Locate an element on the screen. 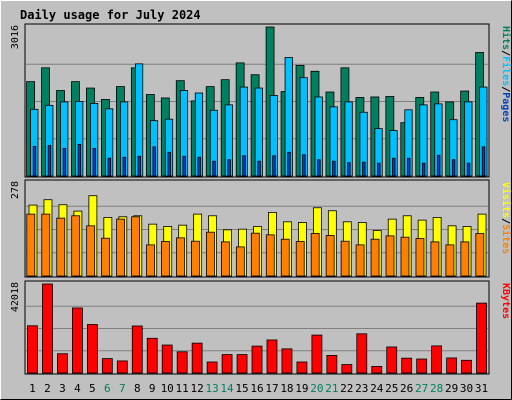 This screenshot has width=512, height=400. x-tick-label-21: 21 is located at coordinates (331, 388).